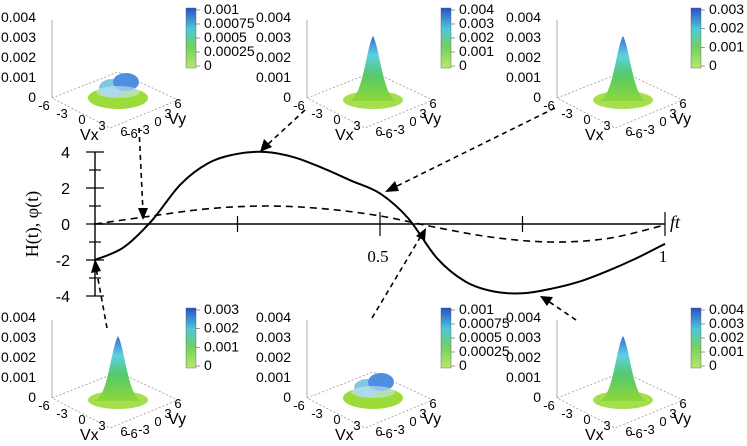 This screenshot has height=446, width=747. Describe the element at coordinates (65, 189) in the screenshot. I see `y-tick-label: 2` at that location.